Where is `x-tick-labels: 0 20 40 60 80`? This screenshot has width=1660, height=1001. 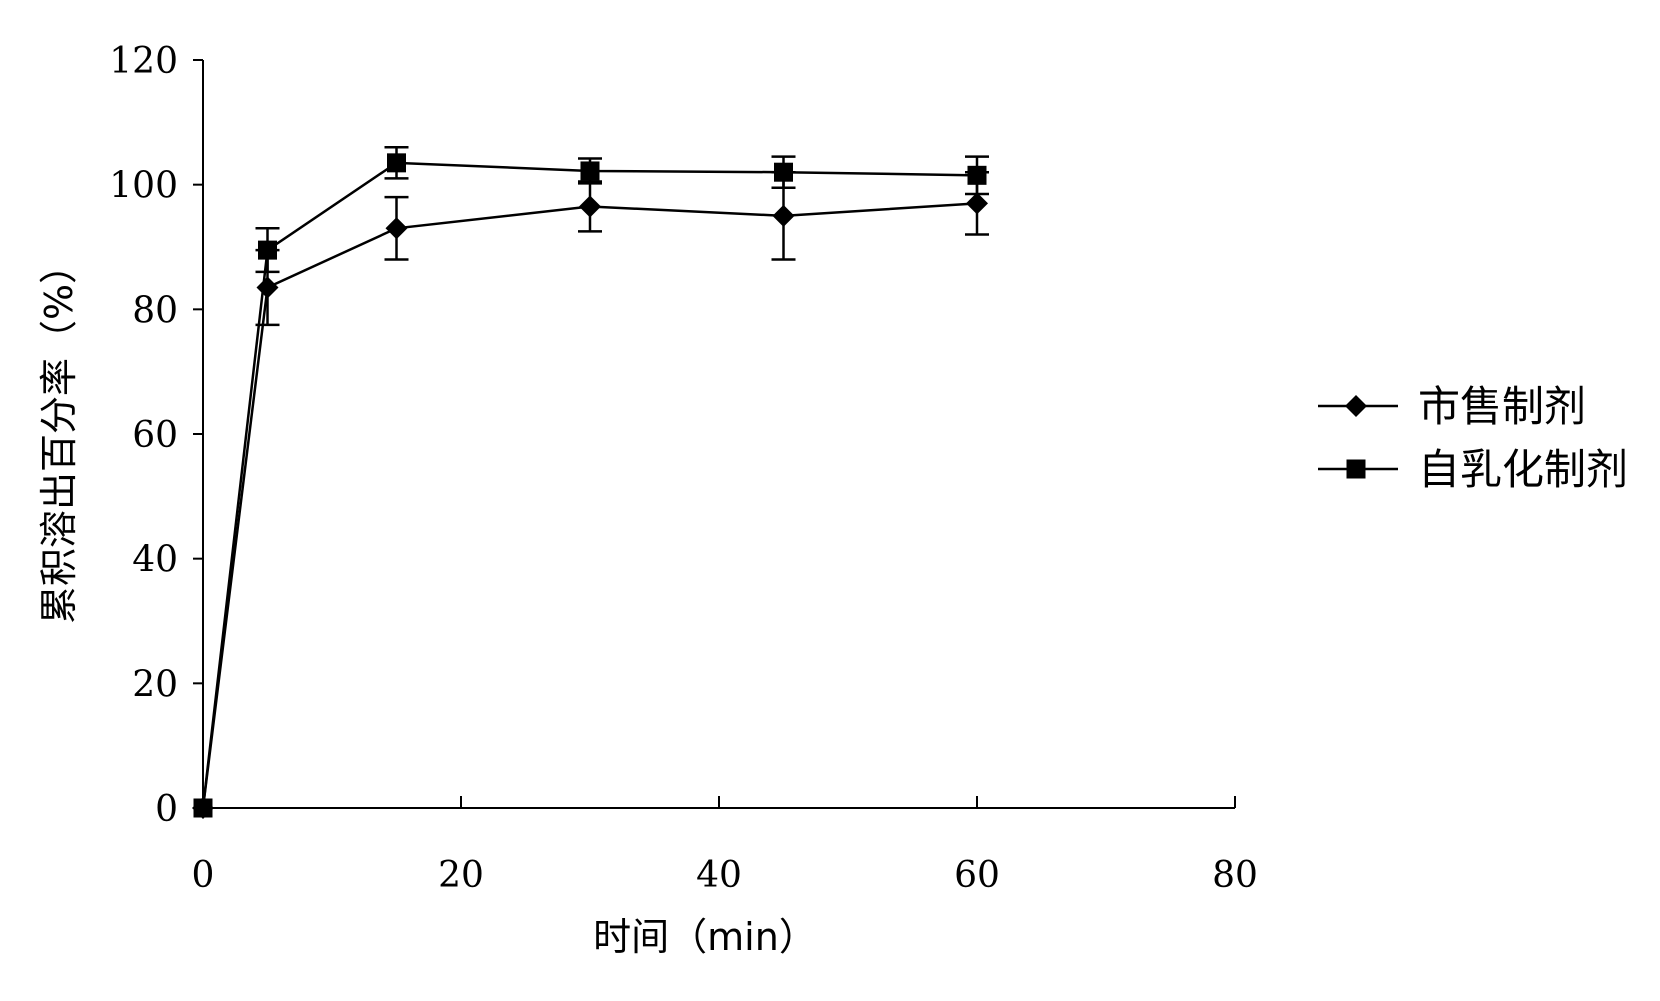 x-tick-labels: 0 20 40 60 80 is located at coordinates (725, 875).